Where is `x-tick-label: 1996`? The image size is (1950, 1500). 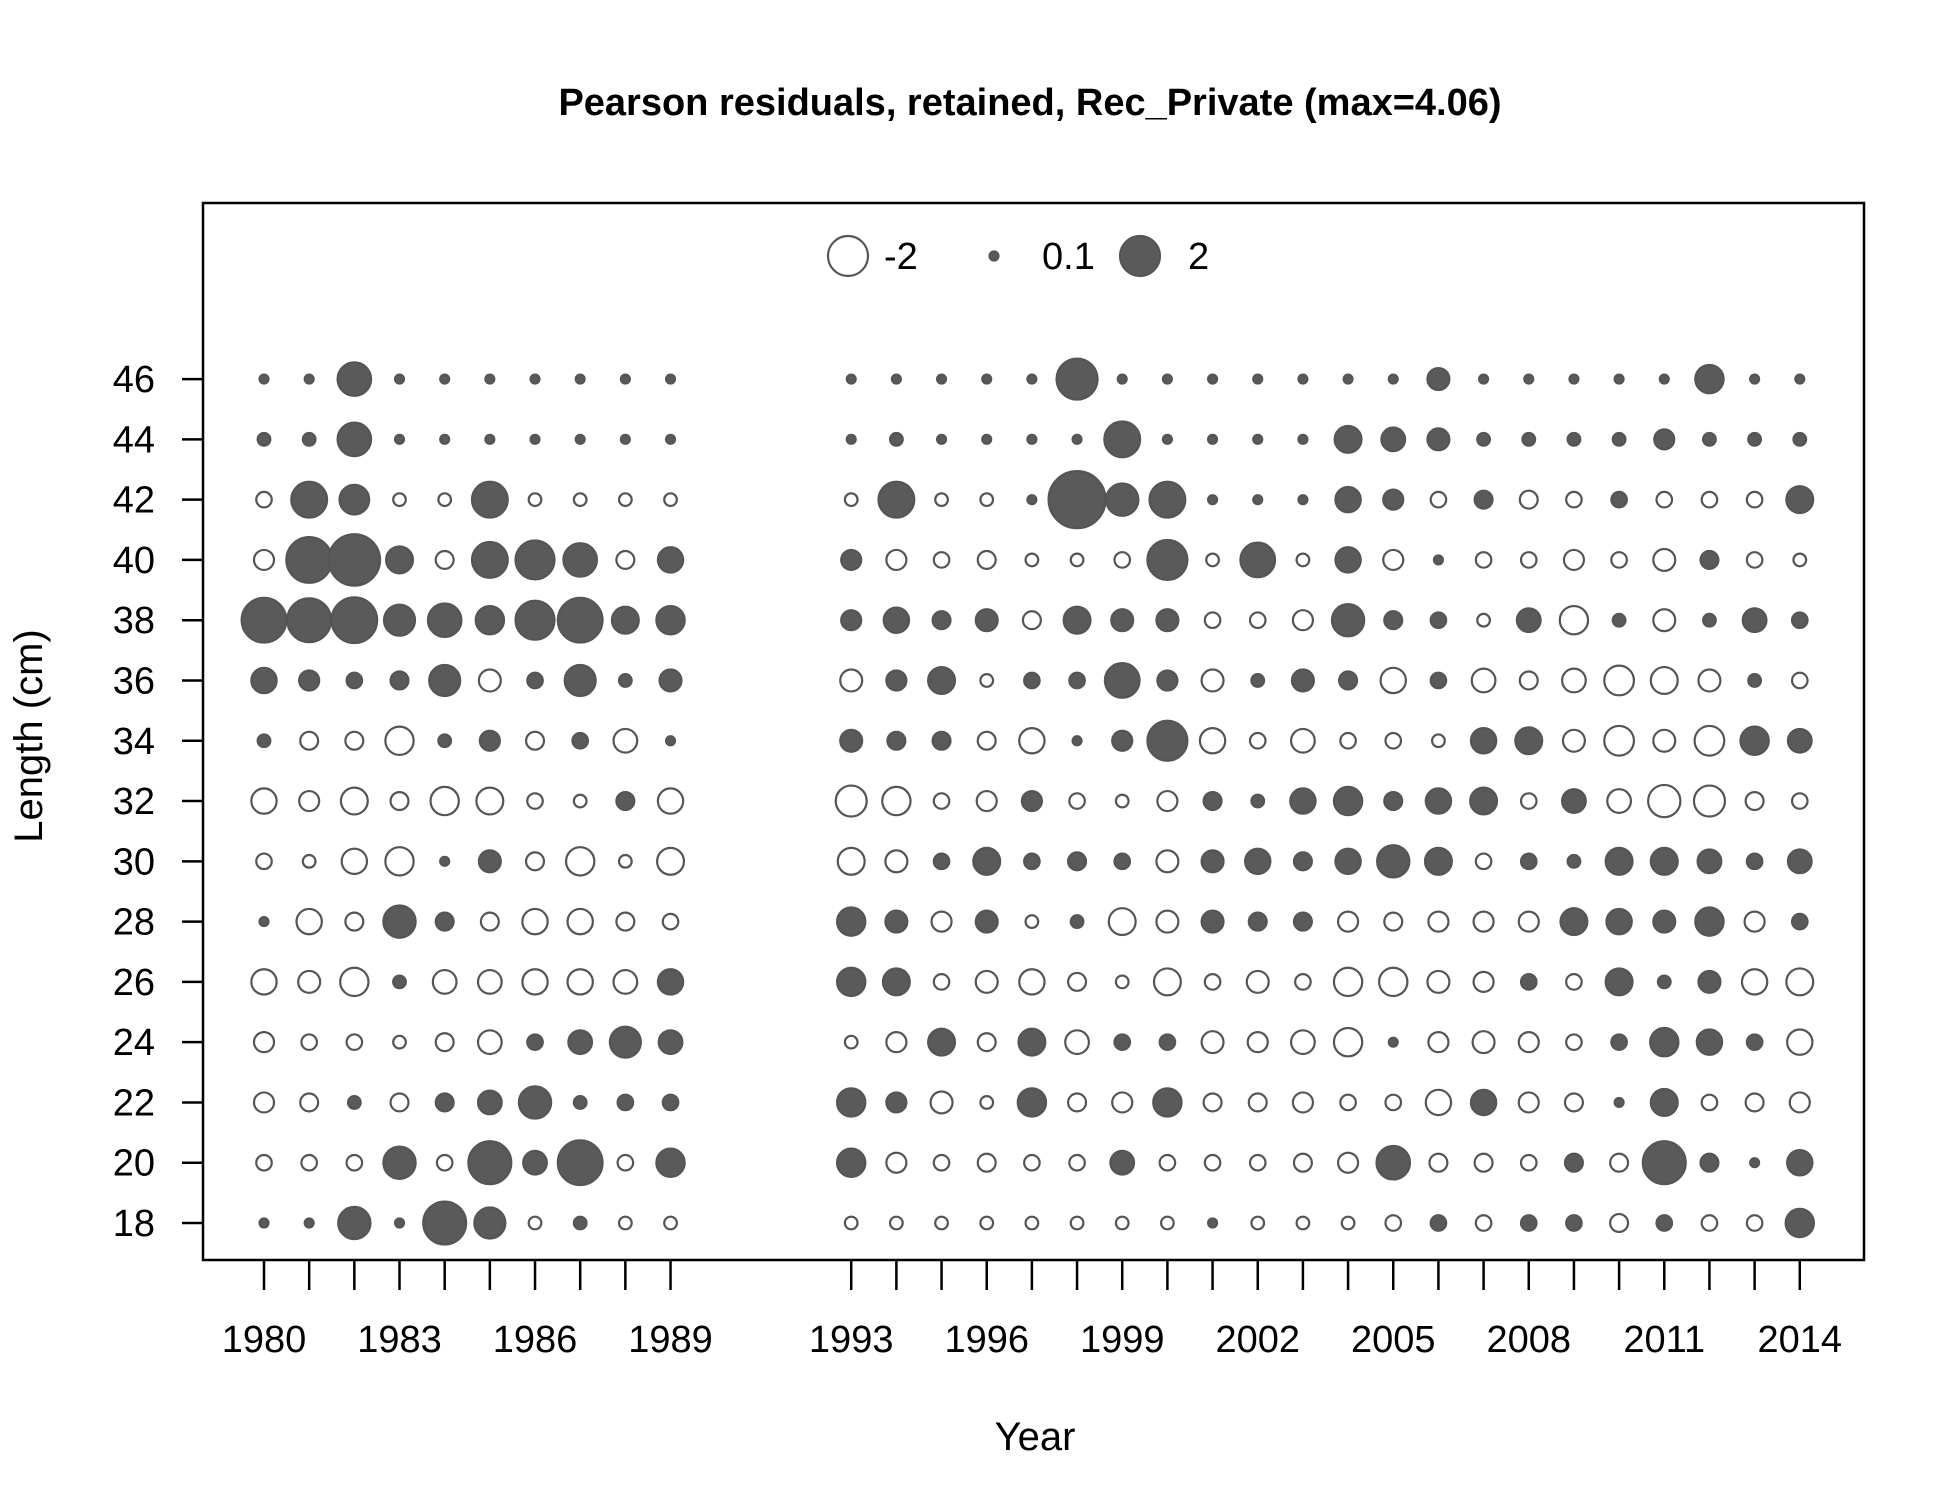
x-tick-label: 1996 is located at coordinates (986, 1340).